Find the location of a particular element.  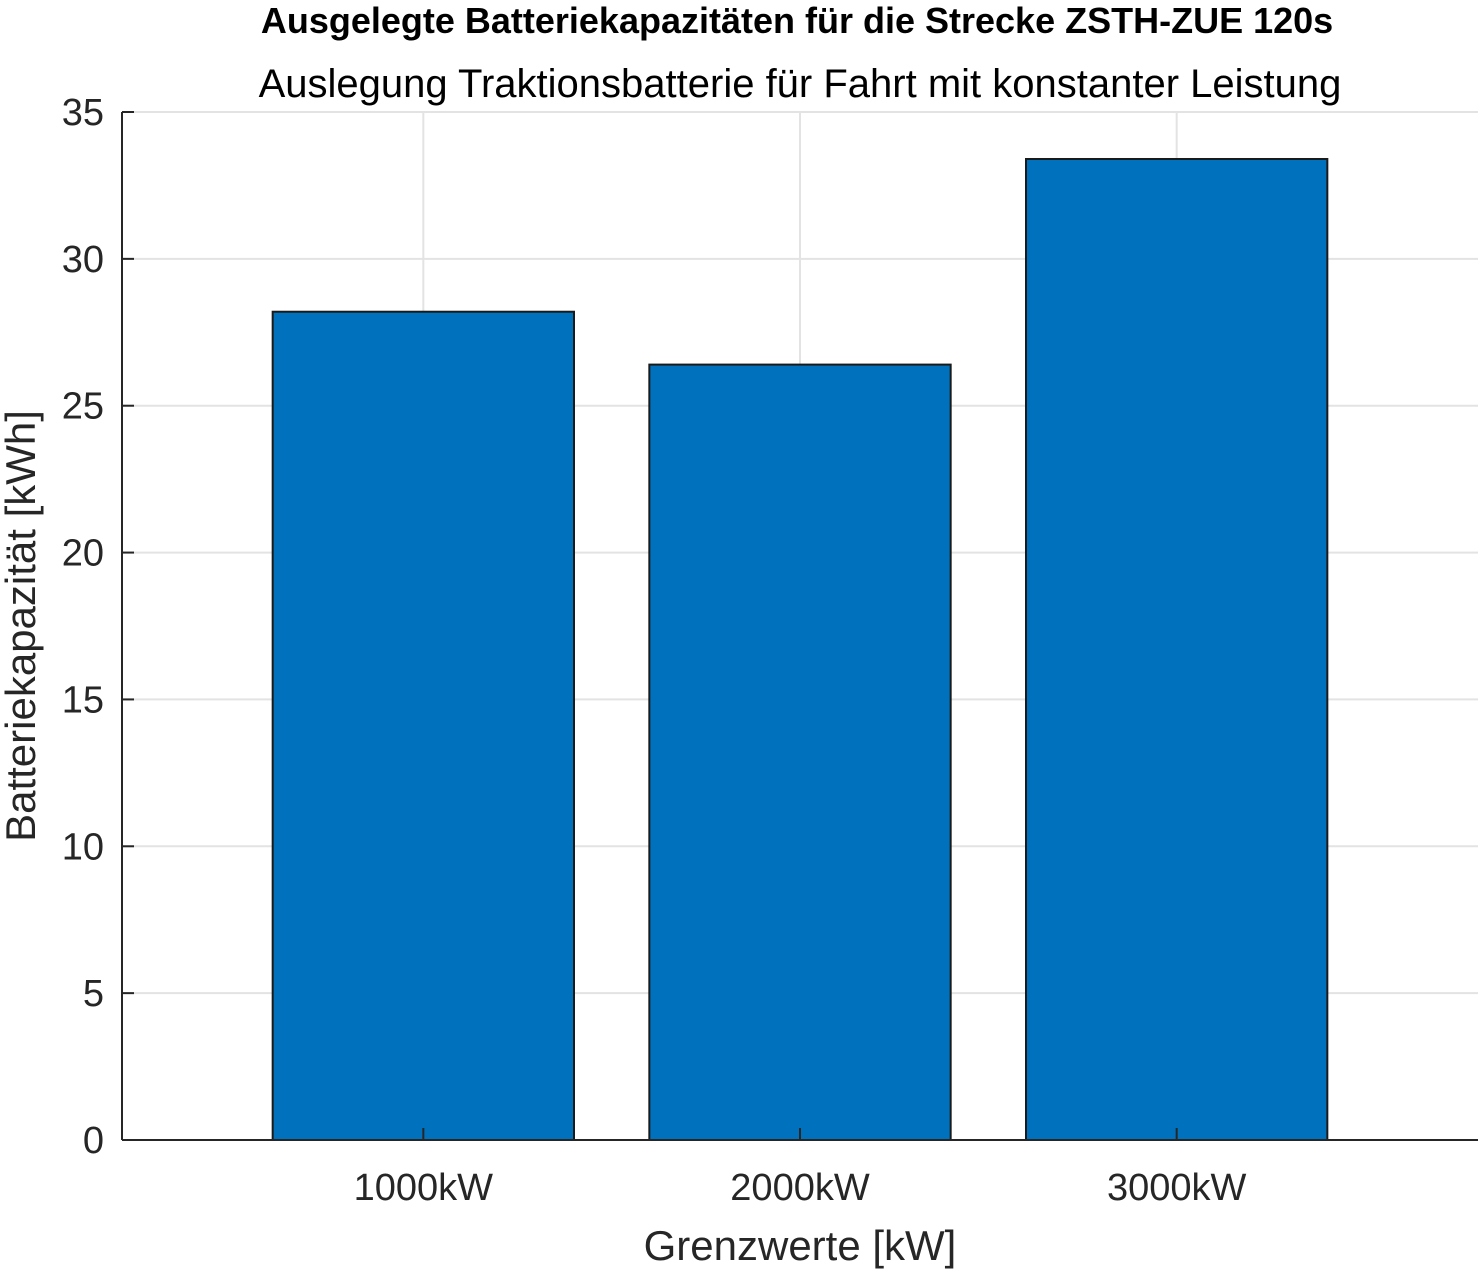

y-tick-label: 20 is located at coordinates (83, 554).